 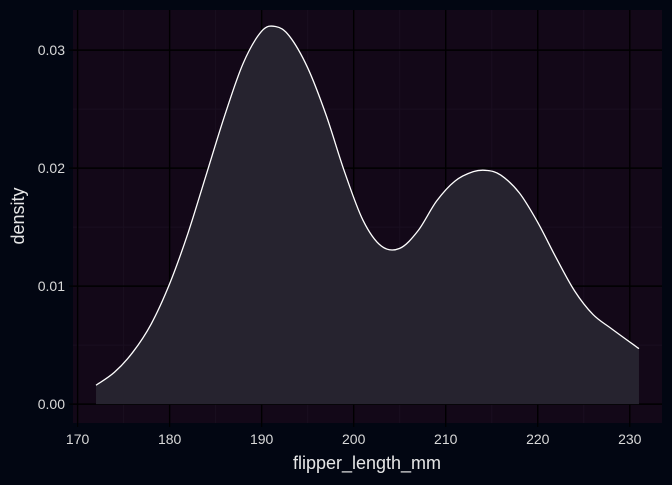 I want to click on x-tick-label: 230, so click(x=630, y=439).